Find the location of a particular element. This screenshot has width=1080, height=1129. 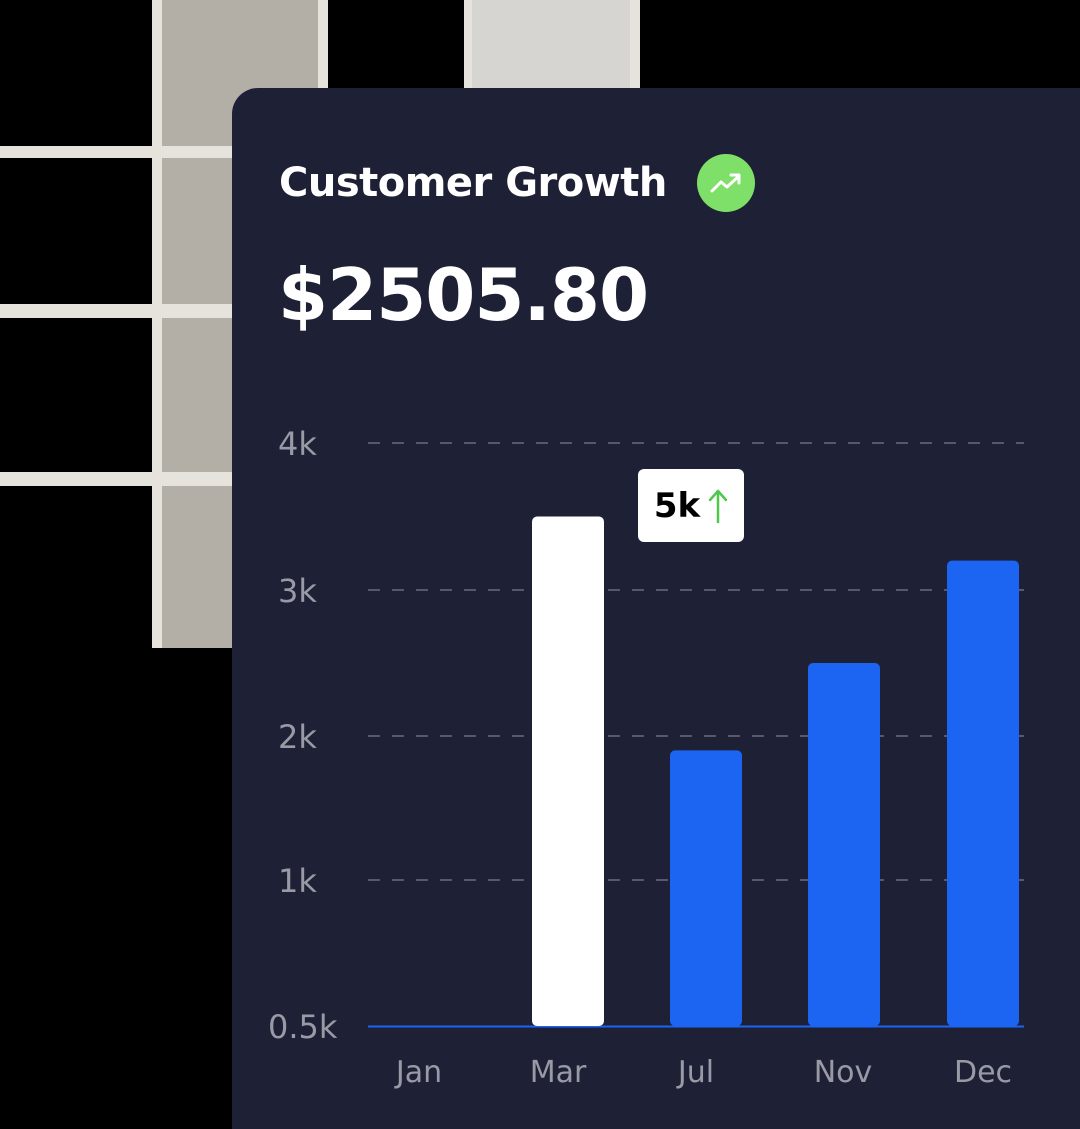

total-amount: $2505.80 is located at coordinates (463, 295).